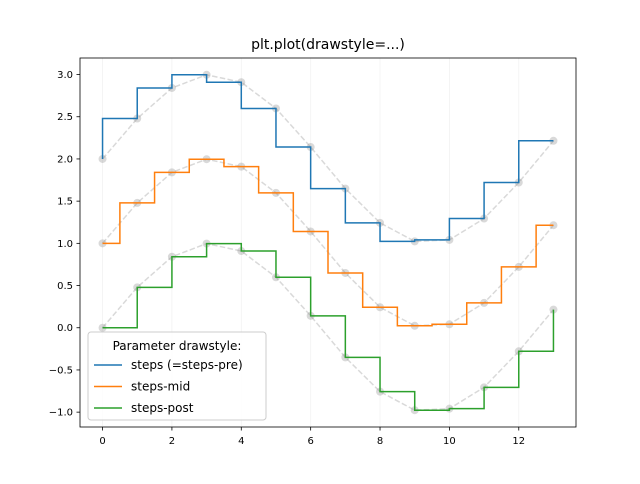  Describe the element at coordinates (65, 202) in the screenshot. I see `y-tick-label: 1.5` at that location.